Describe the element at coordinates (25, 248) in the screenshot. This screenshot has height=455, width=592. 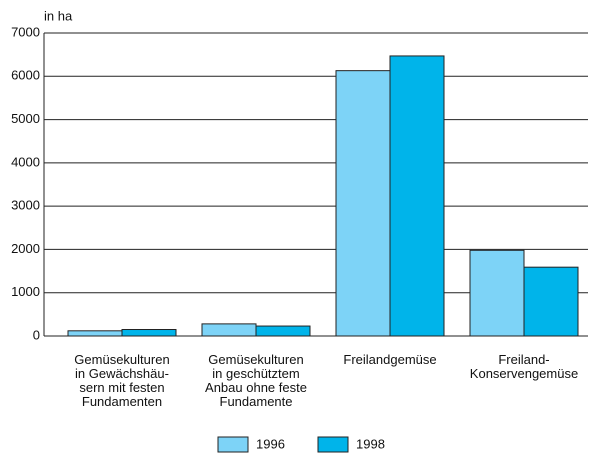
I see `y-tick-label: 2000` at that location.